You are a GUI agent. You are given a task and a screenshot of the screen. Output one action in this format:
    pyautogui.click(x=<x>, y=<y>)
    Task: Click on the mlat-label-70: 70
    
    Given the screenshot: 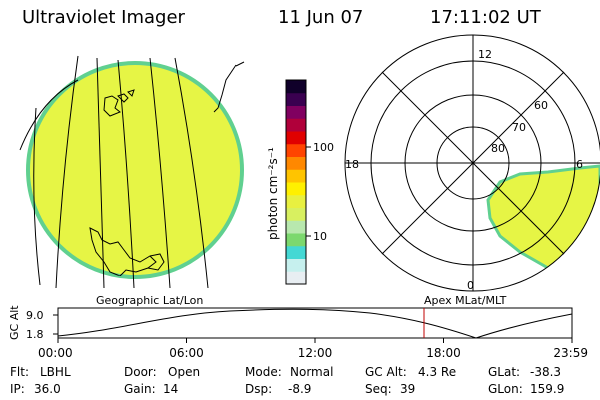 What is the action you would take?
    pyautogui.click(x=519, y=127)
    